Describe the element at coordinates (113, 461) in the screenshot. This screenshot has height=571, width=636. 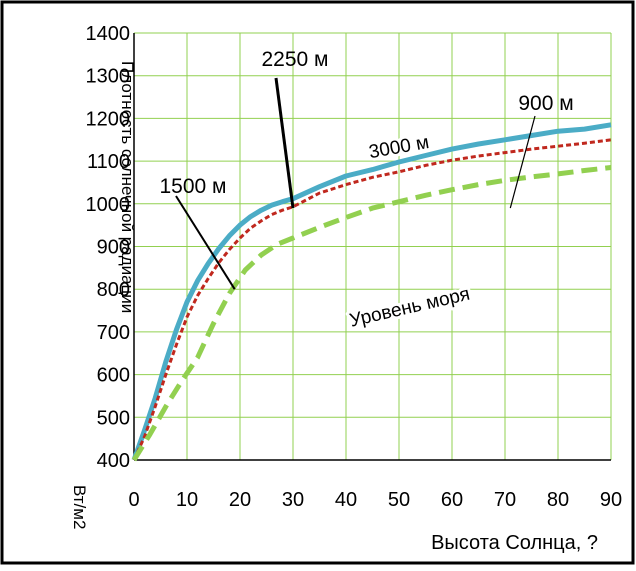
I see `y-tick-label: 400` at that location.